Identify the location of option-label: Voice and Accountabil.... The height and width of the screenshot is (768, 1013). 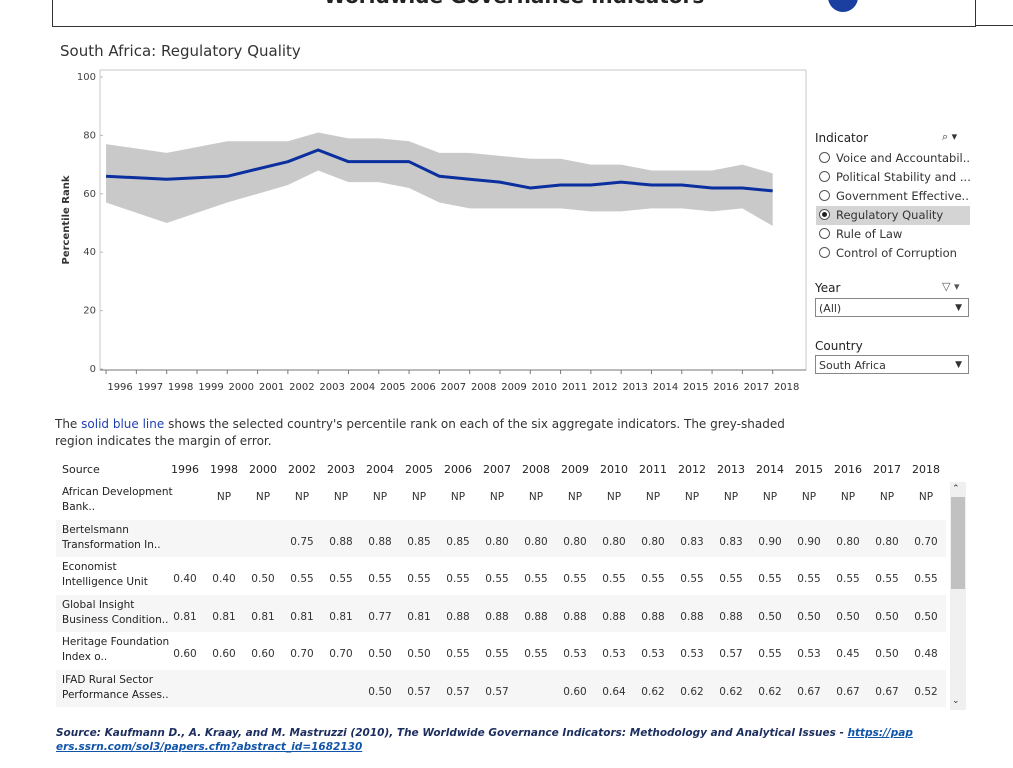
(903, 158).